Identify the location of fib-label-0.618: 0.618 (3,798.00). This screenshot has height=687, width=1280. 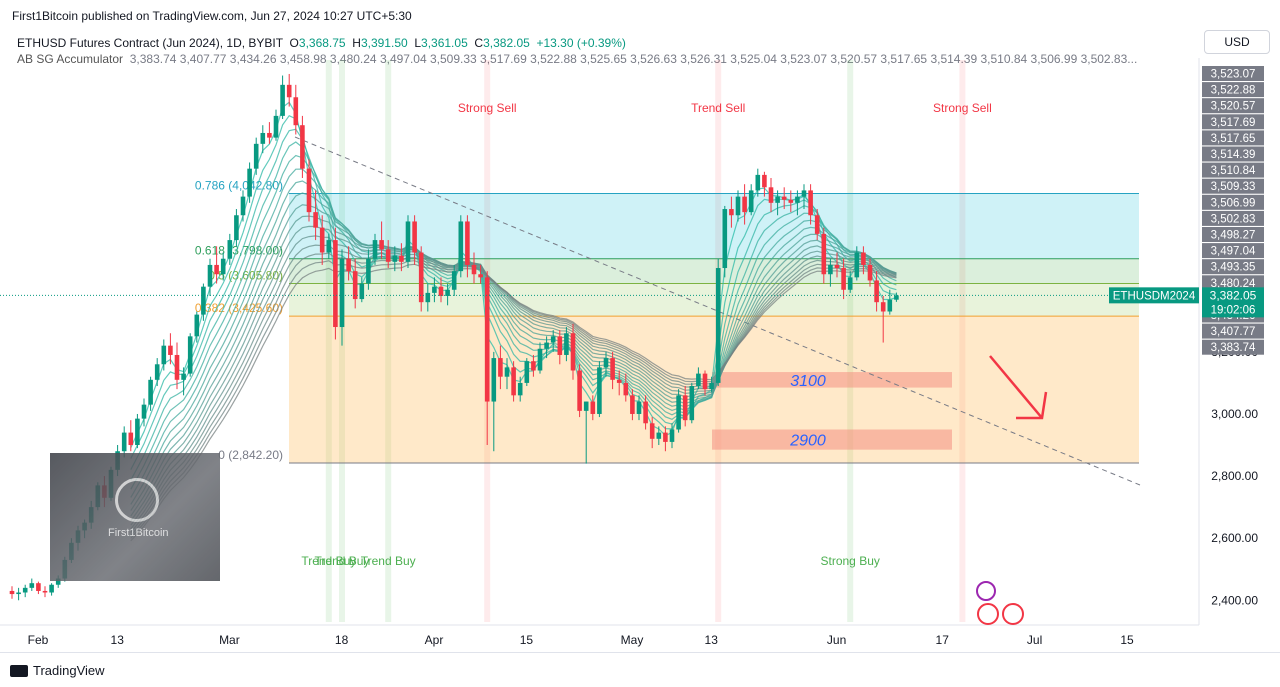
(239, 251).